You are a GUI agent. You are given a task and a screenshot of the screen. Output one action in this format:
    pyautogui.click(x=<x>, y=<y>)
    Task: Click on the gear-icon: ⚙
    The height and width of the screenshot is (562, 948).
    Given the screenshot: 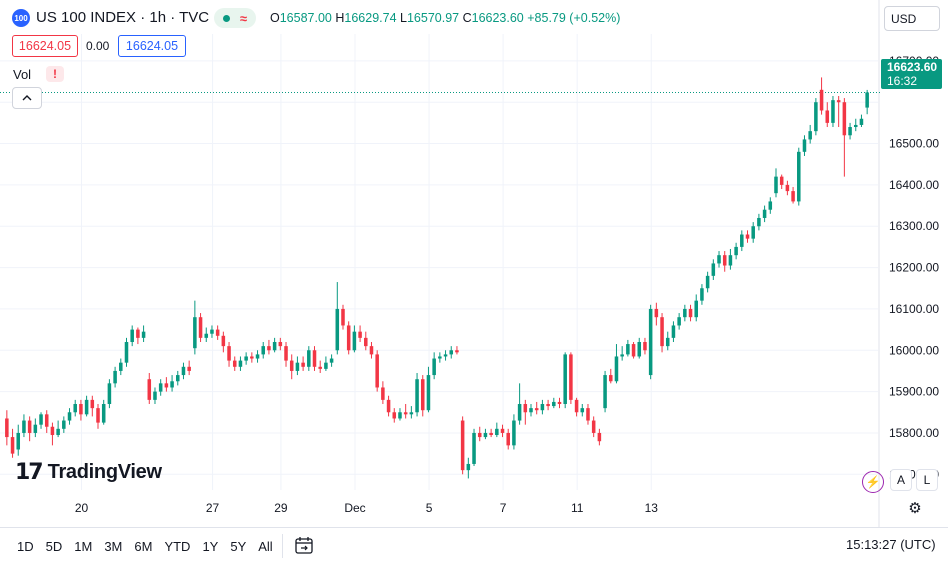 What is the action you would take?
    pyautogui.click(x=915, y=508)
    